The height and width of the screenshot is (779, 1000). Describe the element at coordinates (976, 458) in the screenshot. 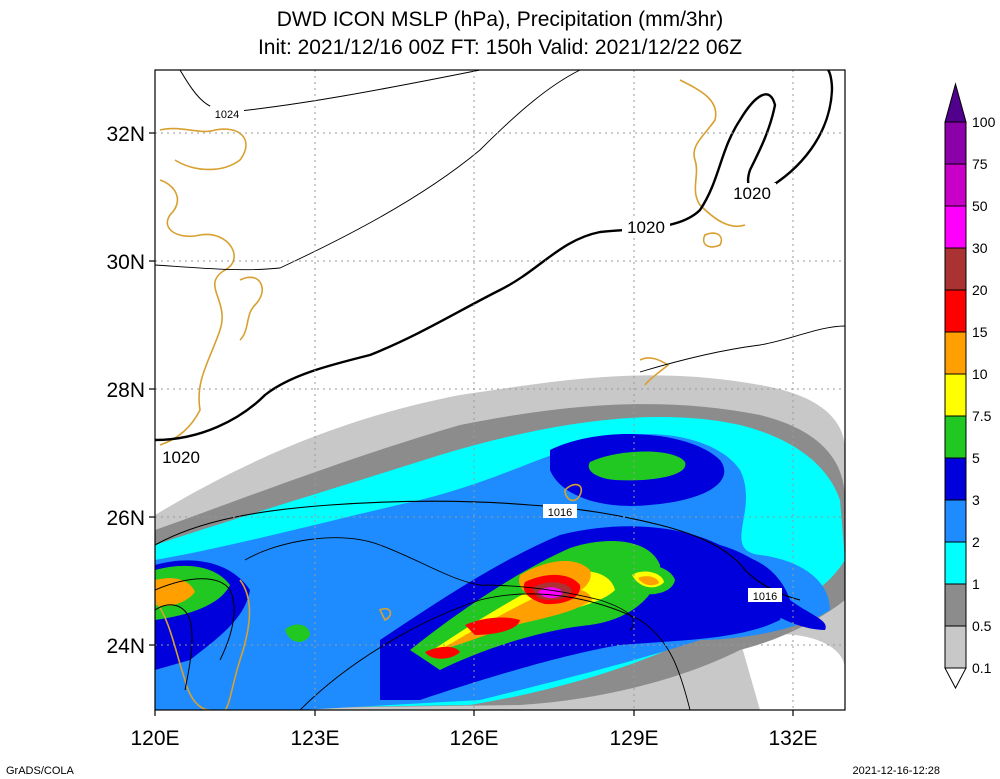

I see `colorbar-label: 5` at that location.